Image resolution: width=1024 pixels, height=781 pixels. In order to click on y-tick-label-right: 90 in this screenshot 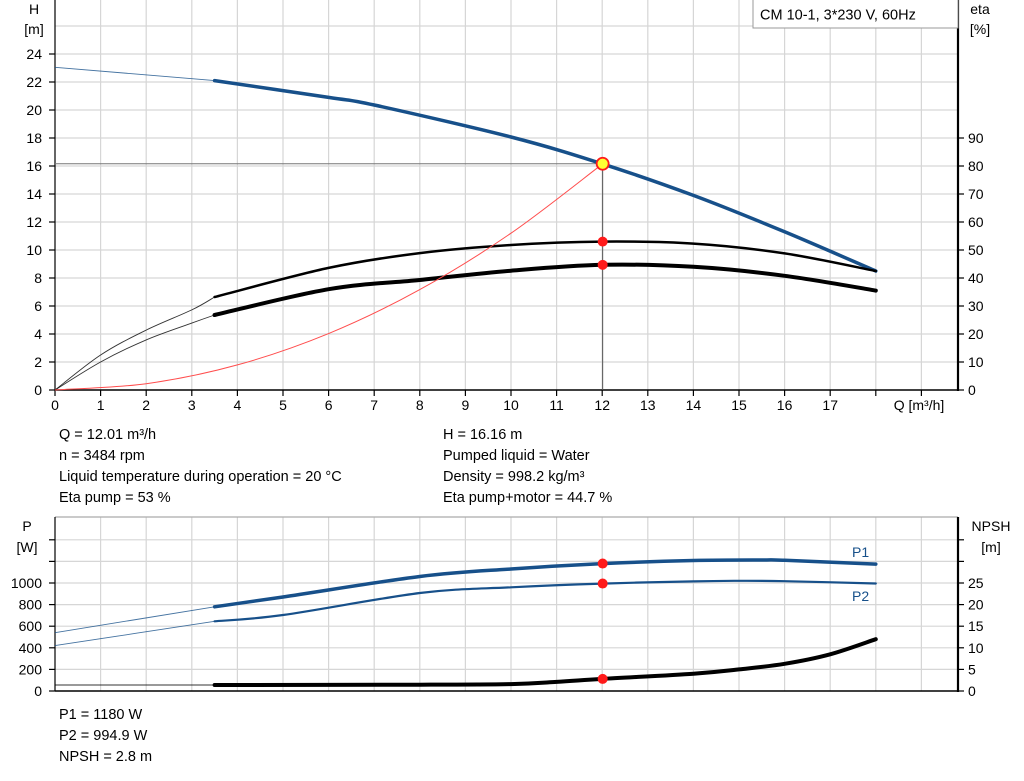, I will do `click(976, 138)`.